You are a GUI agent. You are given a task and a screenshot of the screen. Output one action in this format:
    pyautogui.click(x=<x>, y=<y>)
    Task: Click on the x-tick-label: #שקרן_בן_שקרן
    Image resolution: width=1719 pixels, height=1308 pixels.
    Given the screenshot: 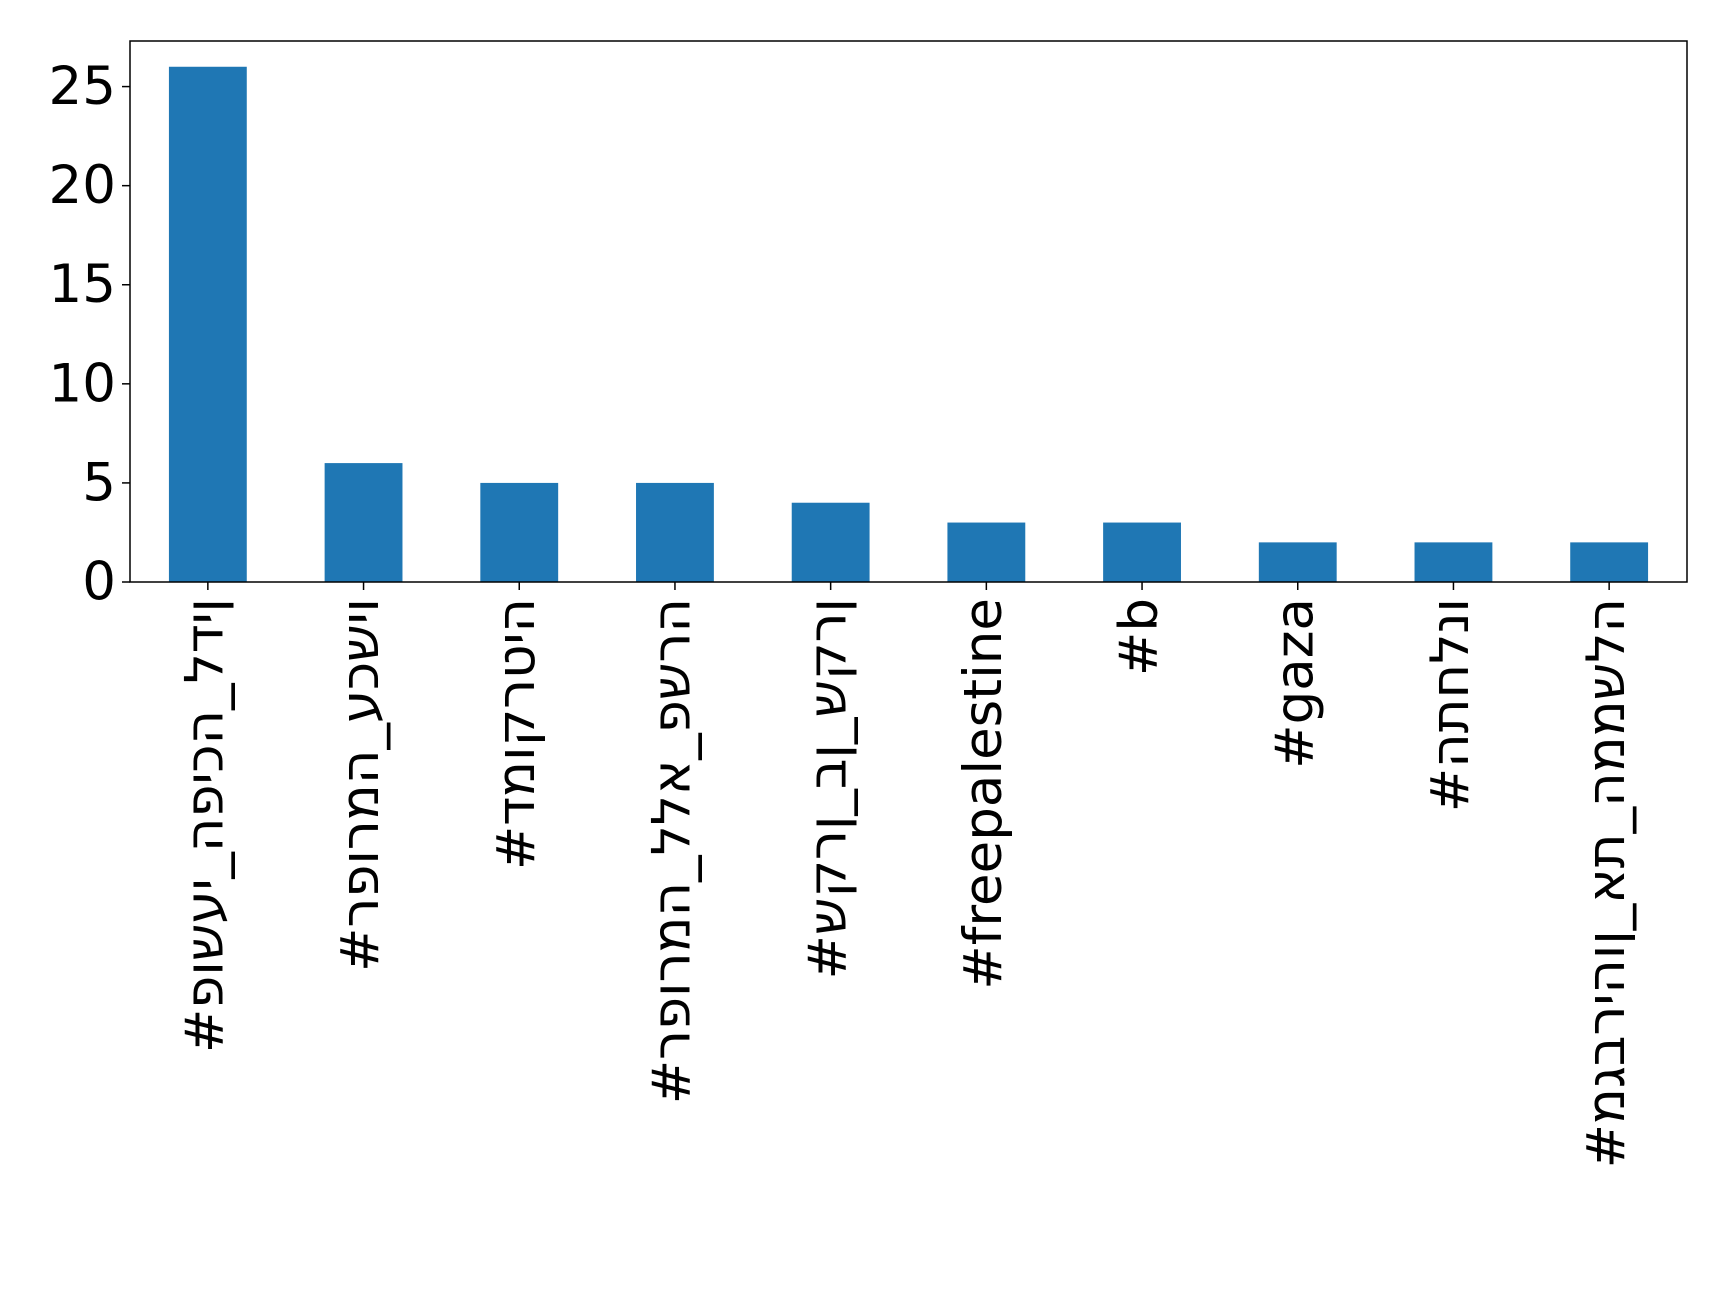 What is the action you would take?
    pyautogui.click(x=827, y=789)
    